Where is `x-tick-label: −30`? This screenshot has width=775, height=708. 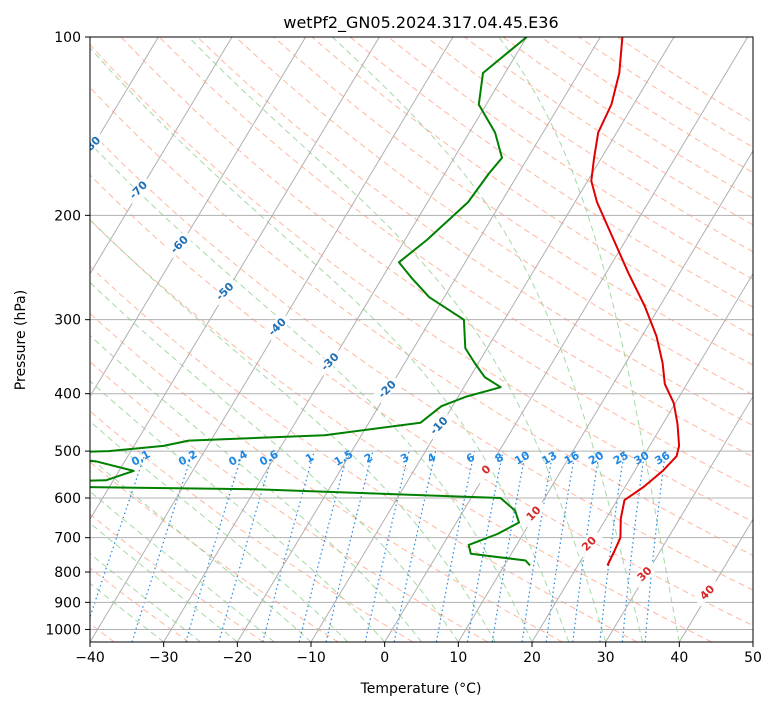
x-tick-label: −30 is located at coordinates (164, 658).